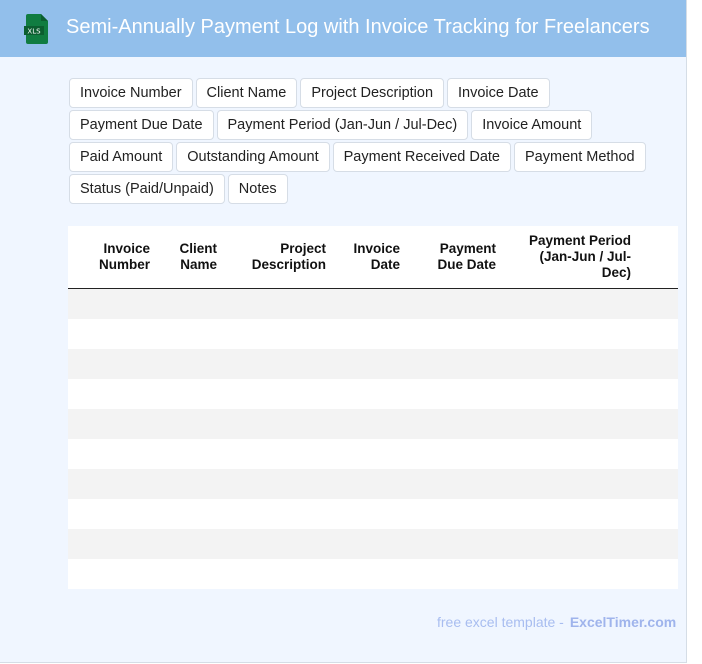 This screenshot has width=702, height=664. Describe the element at coordinates (257, 189) in the screenshot. I see `field-chip: Notes` at that location.